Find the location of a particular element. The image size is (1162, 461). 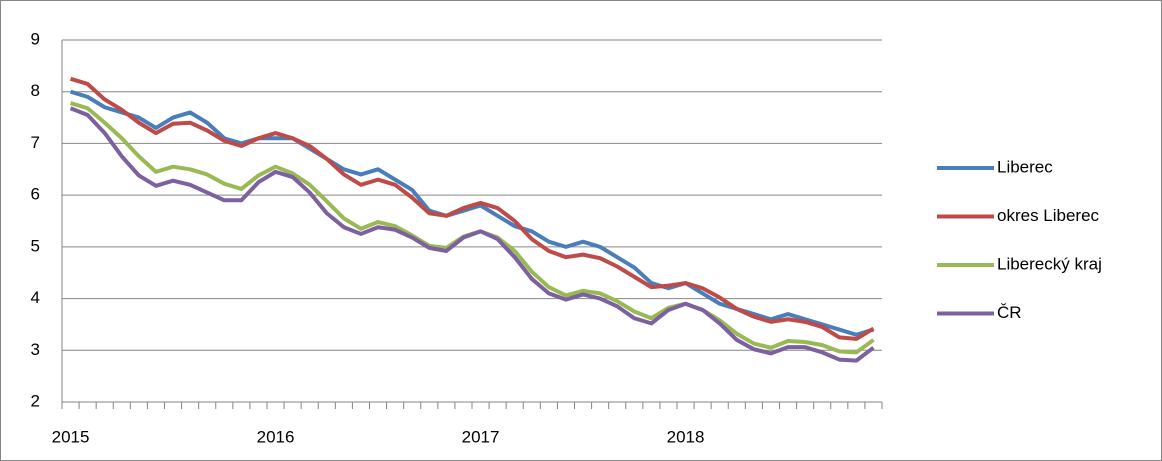

y-tick-label: 2 is located at coordinates (35, 400).